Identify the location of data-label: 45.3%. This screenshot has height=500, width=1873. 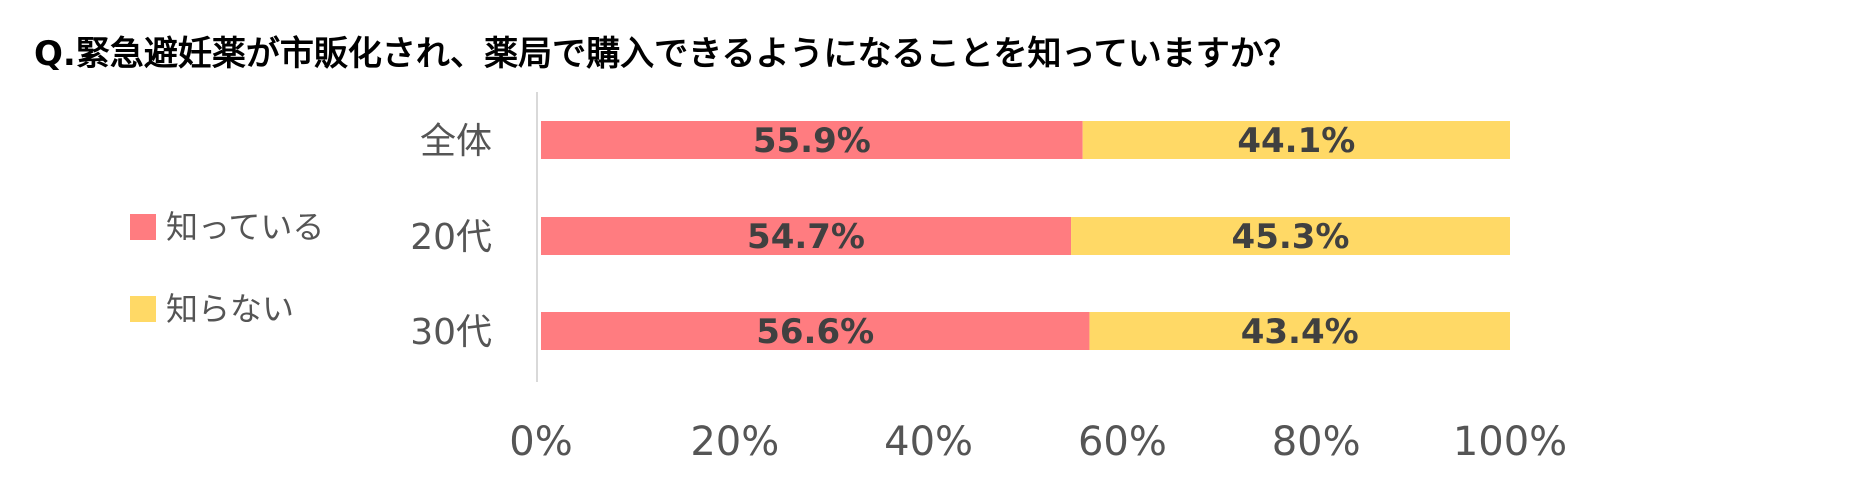
(1291, 237).